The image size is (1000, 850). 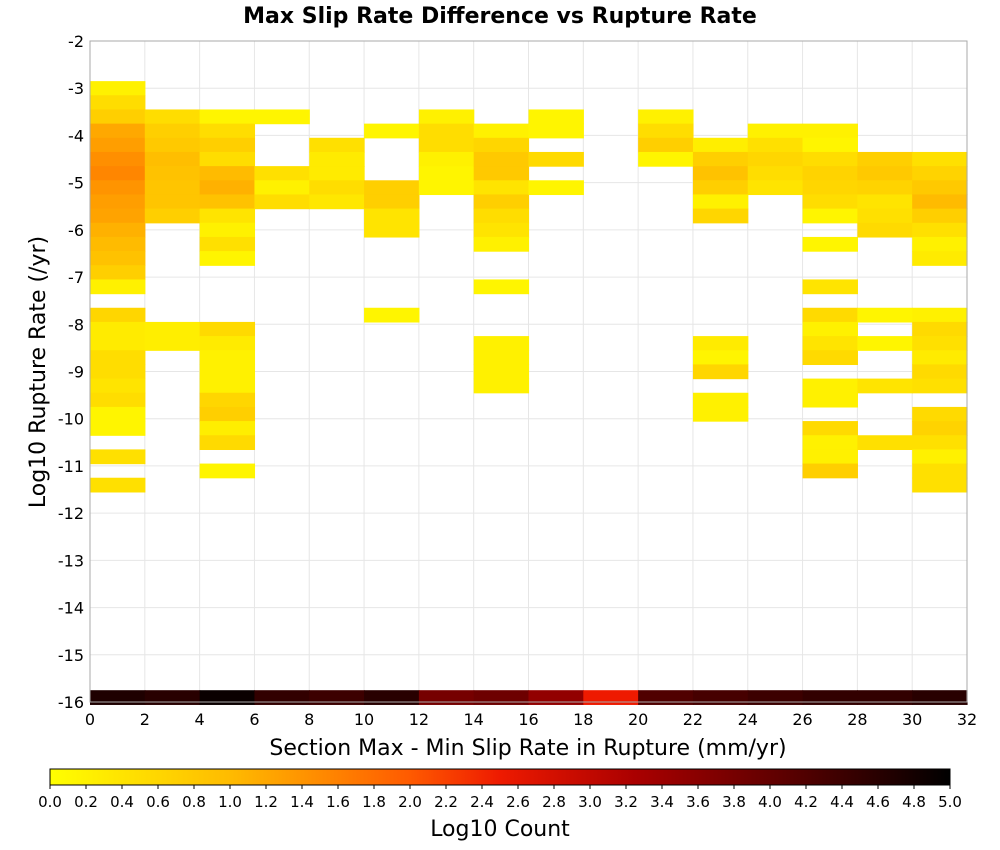 What do you see at coordinates (266, 802) in the screenshot?
I see `colorbar-tick-label: 1.2` at bounding box center [266, 802].